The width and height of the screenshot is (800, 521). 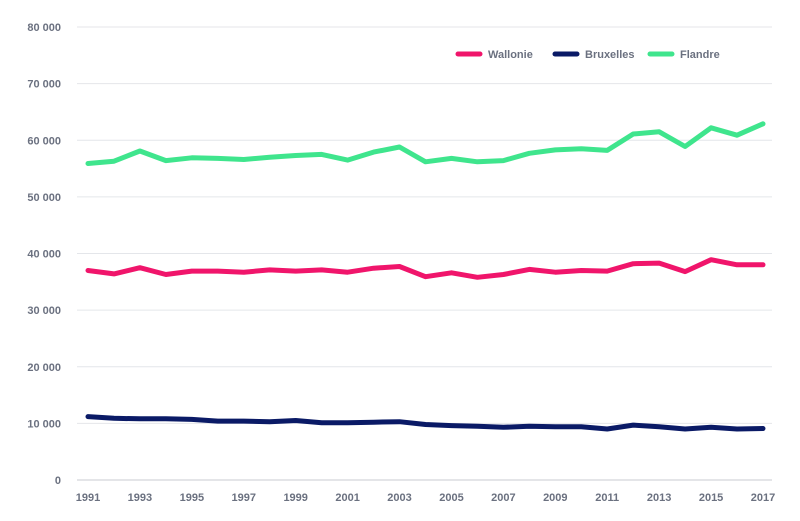 I want to click on y-tick-label: 70 000, so click(x=44, y=85).